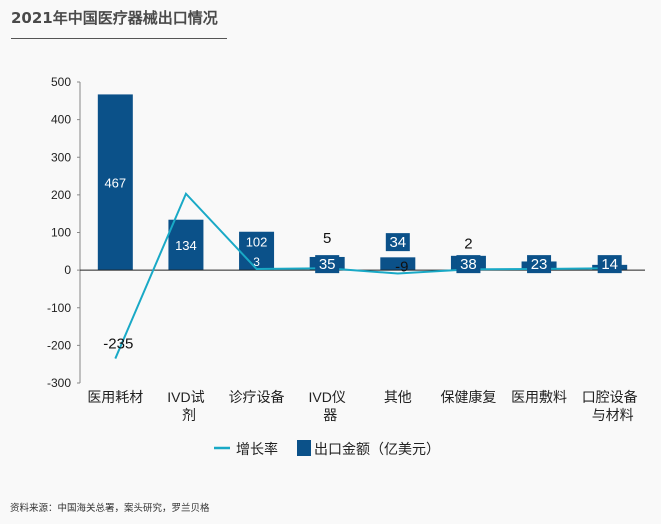  I want to click on legend-label: 增长率, so click(257, 449).